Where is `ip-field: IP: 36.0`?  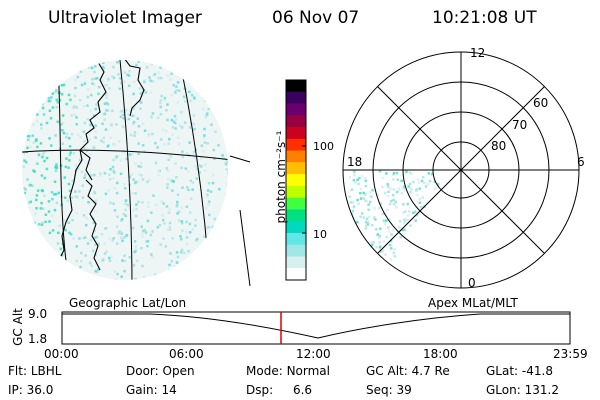
ip-field: IP: 36.0 is located at coordinates (30, 390).